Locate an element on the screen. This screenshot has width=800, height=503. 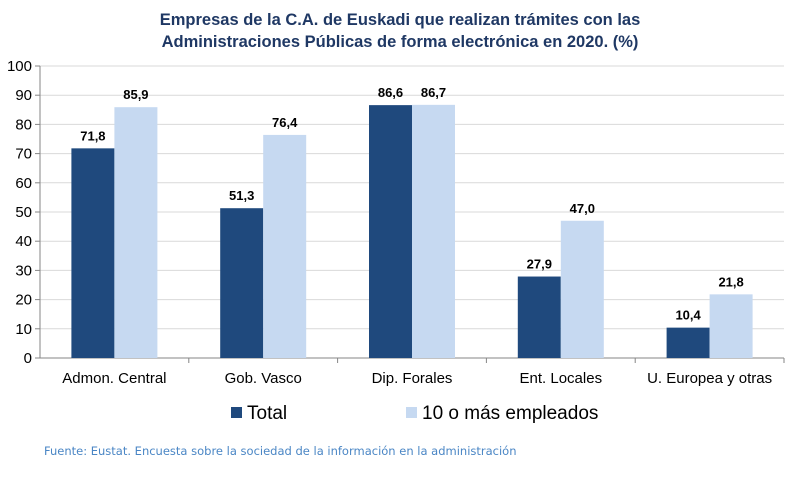
y-tick-label: 40 is located at coordinates (23, 241).